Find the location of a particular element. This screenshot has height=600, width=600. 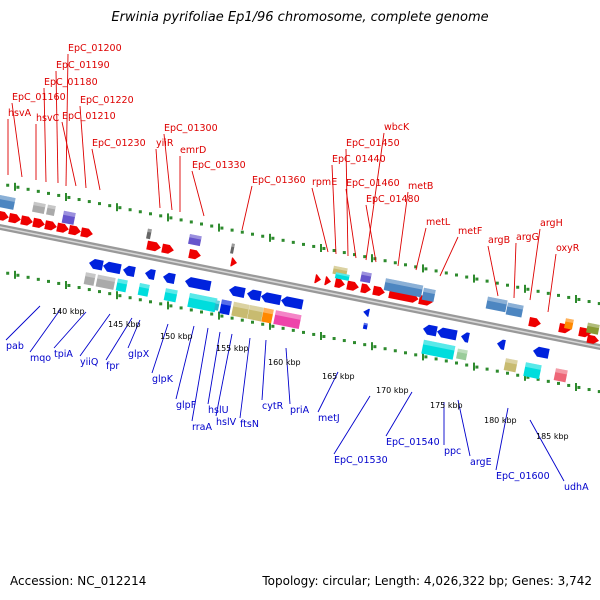

gene-label: yiiR is located at coordinates (165, 143).